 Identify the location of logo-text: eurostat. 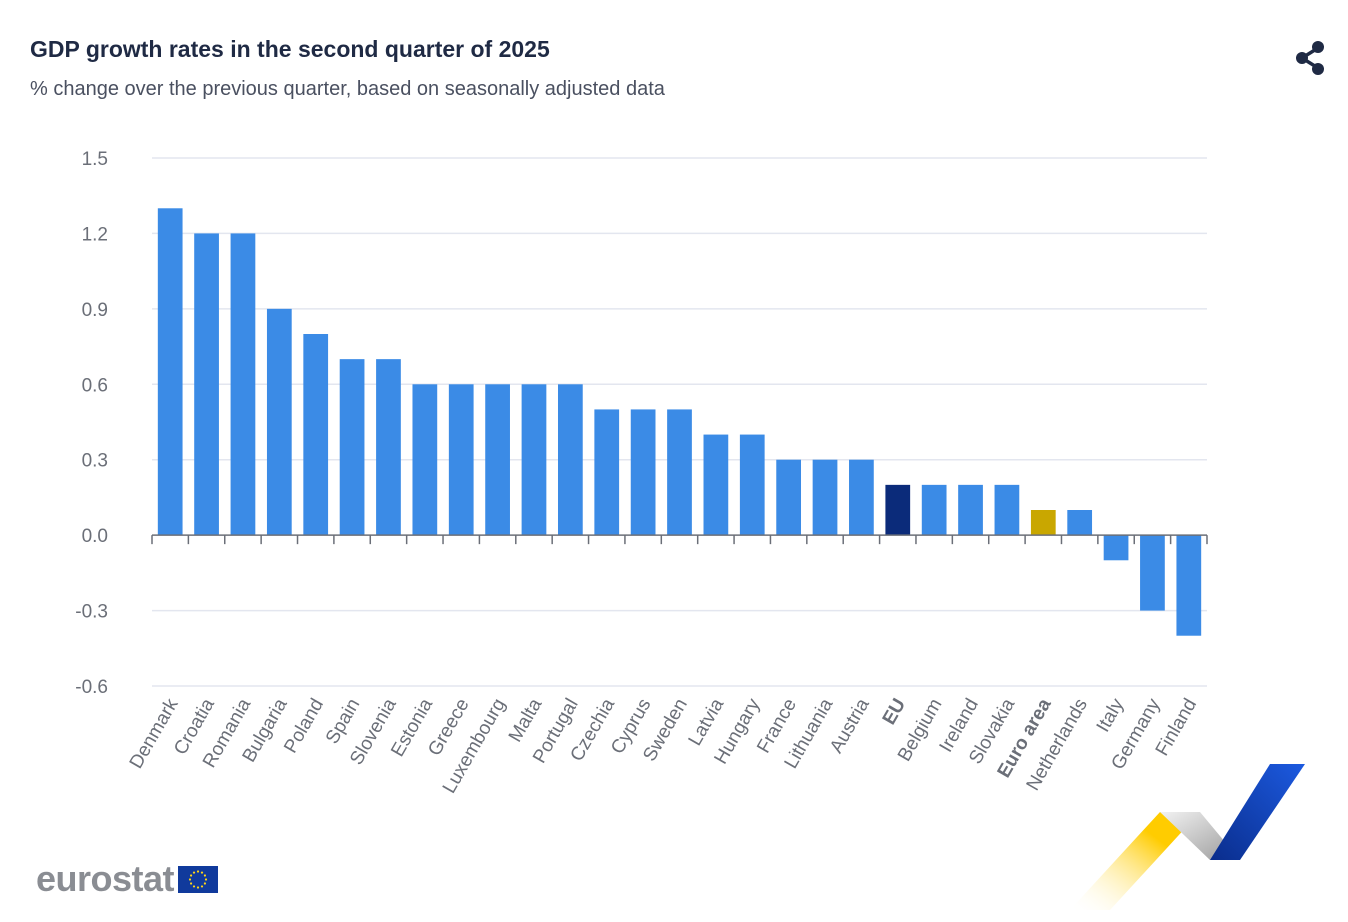
(105, 878).